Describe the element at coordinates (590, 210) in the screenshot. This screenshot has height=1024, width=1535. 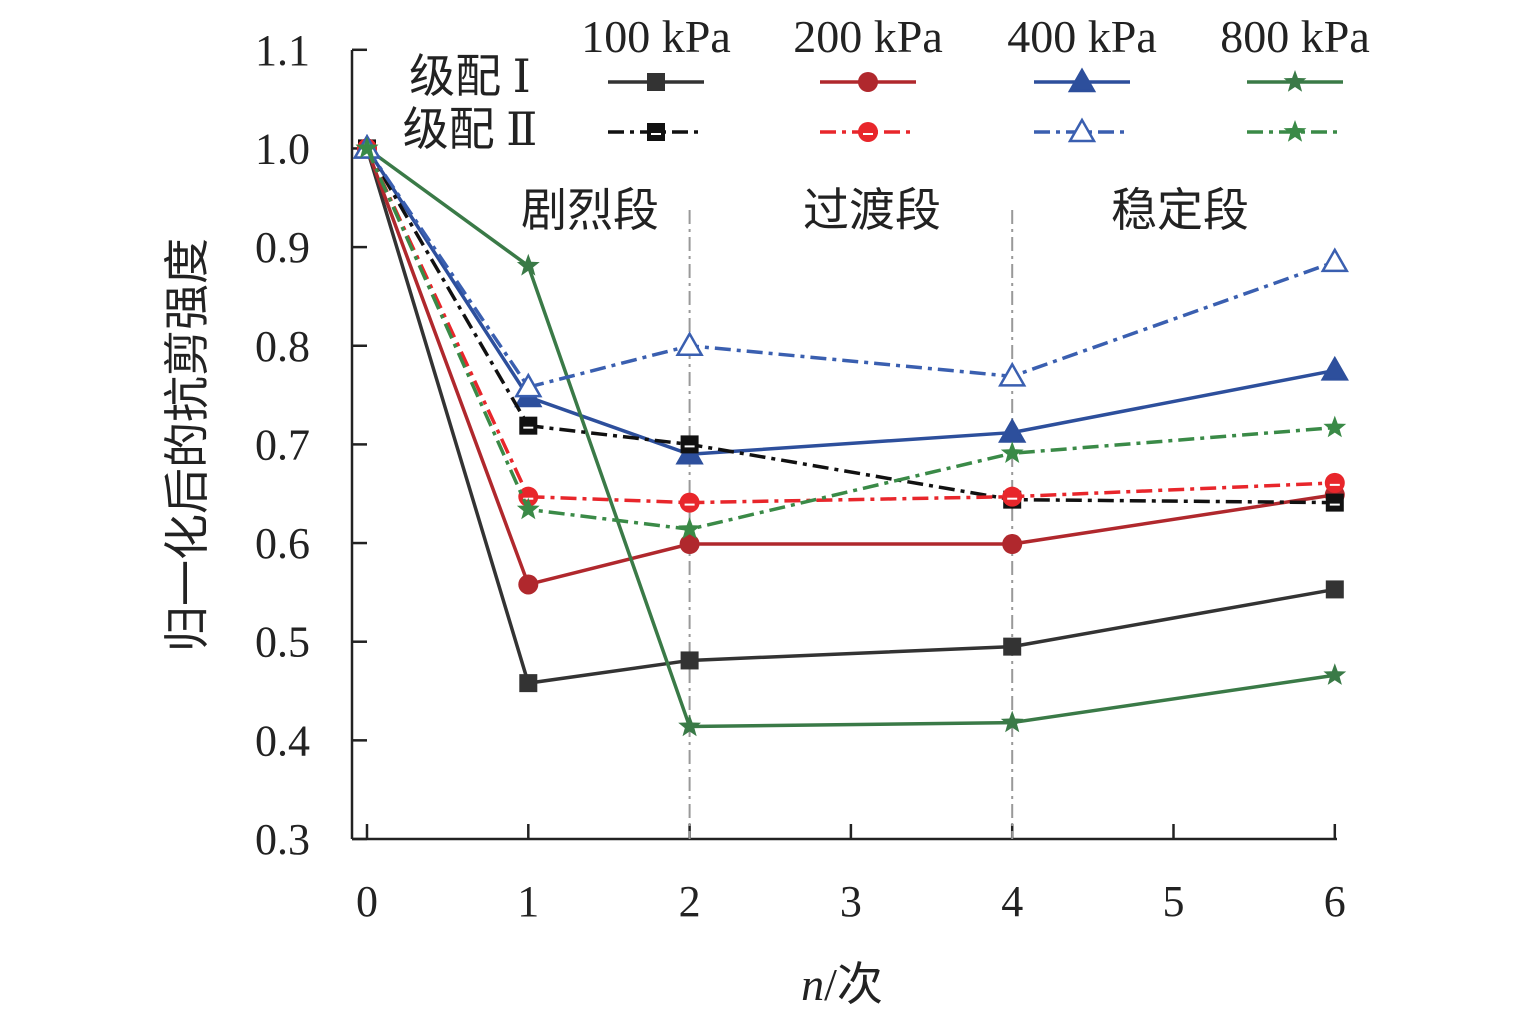
I see `phase-label: 剧烈段` at that location.